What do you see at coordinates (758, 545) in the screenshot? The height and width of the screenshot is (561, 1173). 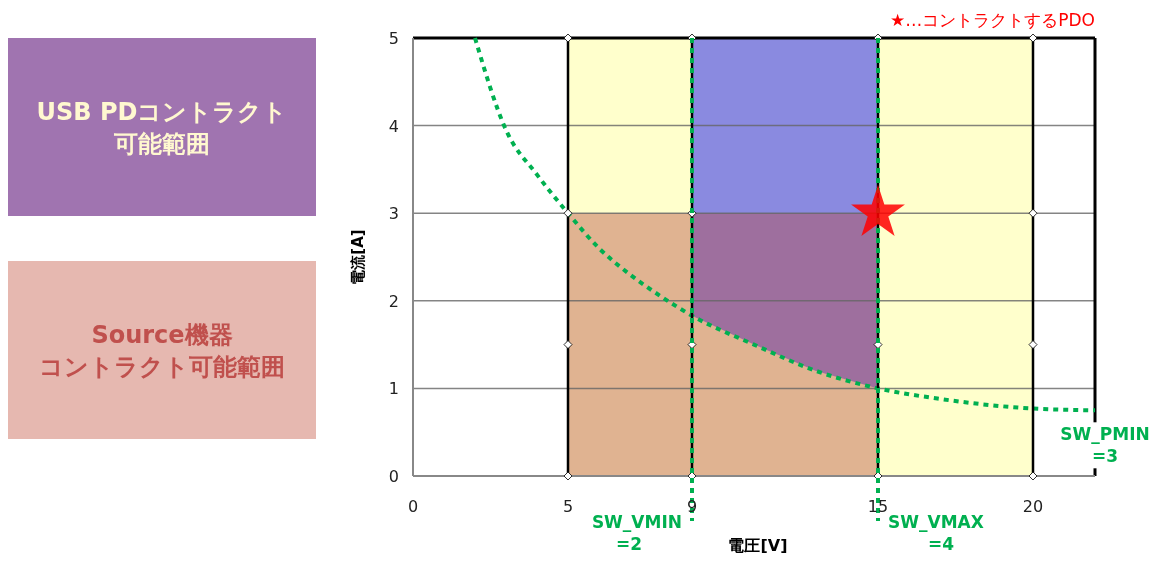 I see `x-axis-title: 電圧[V]` at bounding box center [758, 545].